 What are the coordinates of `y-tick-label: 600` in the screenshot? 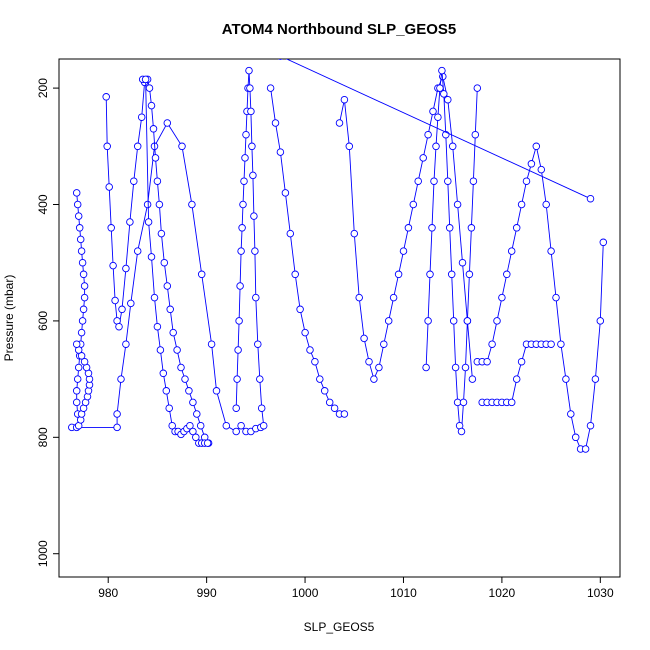 It's located at (43, 321).